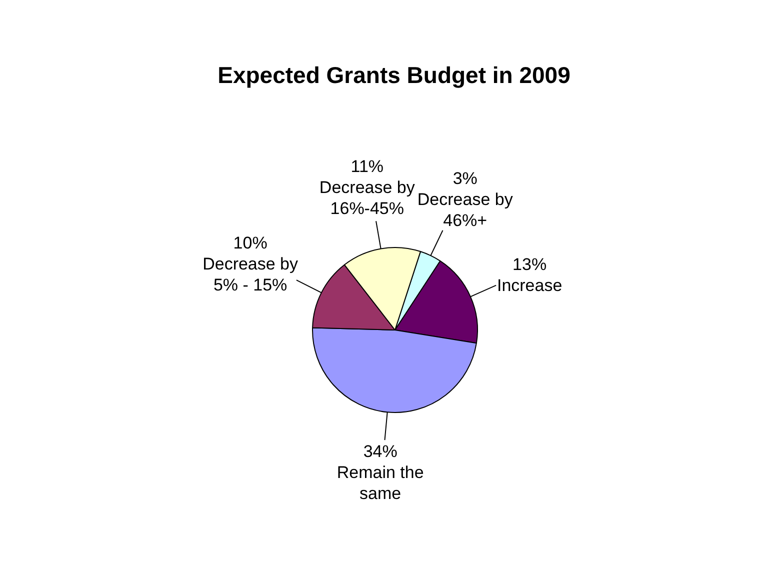  Describe the element at coordinates (394, 75) in the screenshot. I see `chart-title: Expected Grants Budget in 2009` at that location.